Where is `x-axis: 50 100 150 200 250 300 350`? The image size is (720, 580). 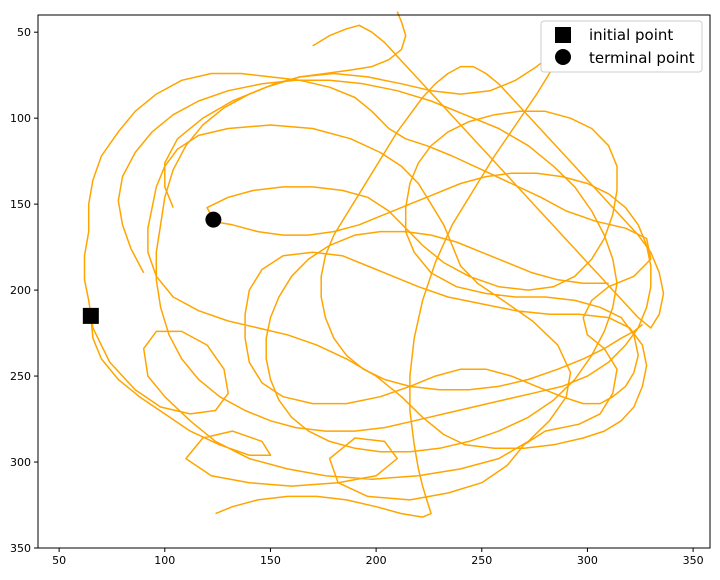
x-axis: 50 100 150 200 250 300 350 is located at coordinates (378, 557).